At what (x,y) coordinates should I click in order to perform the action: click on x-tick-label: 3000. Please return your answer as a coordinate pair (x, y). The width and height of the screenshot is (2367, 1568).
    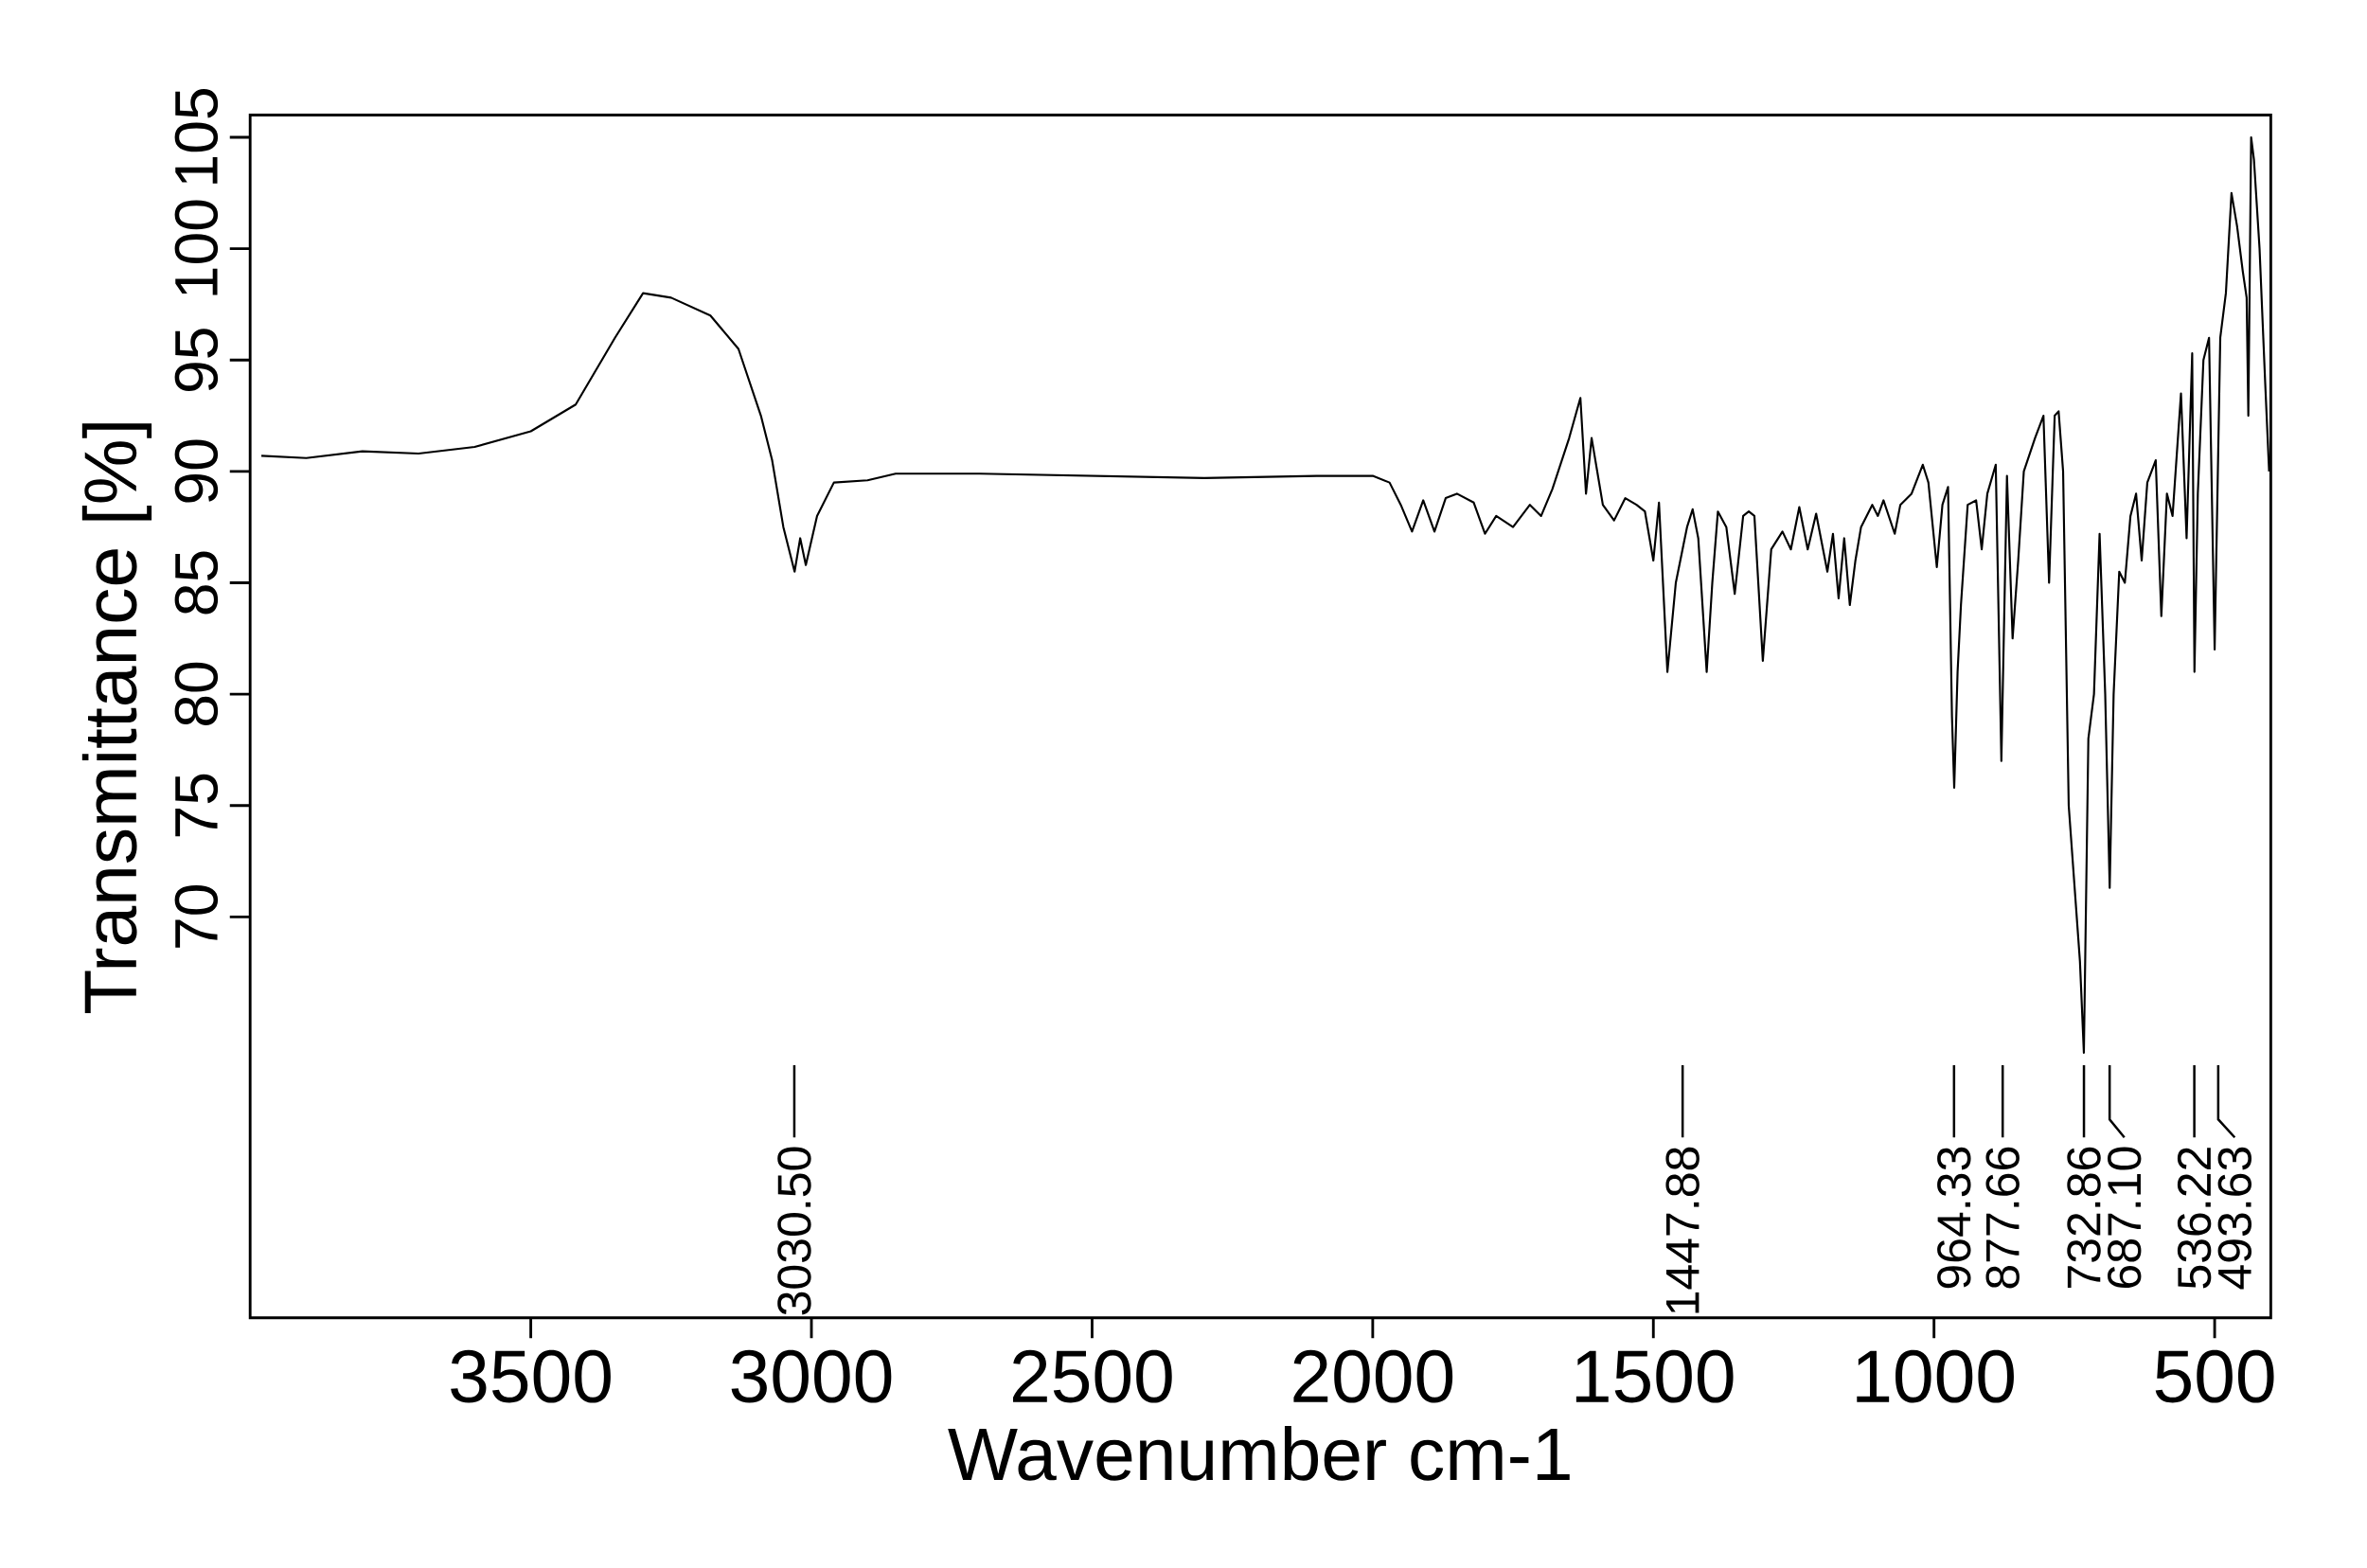
    Looking at the image, I should click on (811, 1376).